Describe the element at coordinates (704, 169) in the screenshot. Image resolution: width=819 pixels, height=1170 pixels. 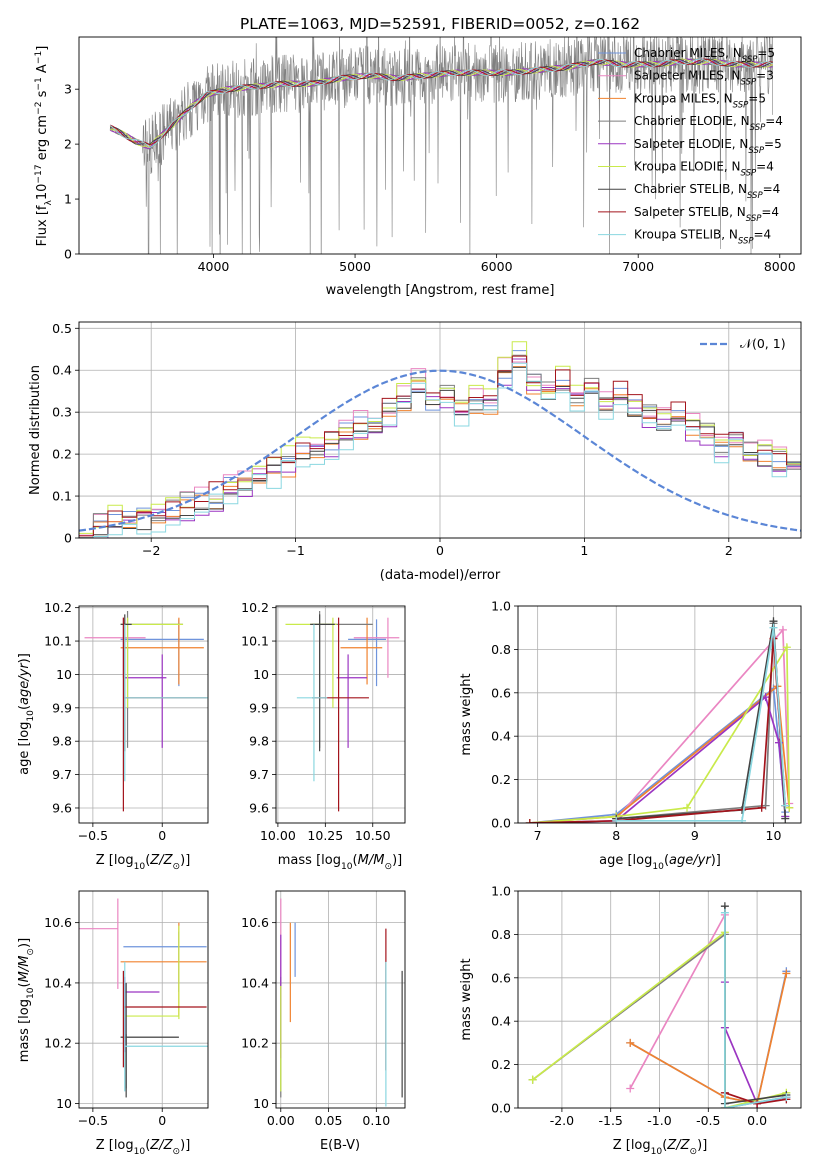
I see `legend-entry: Kroupa ELODIE, NSSP=4` at that location.